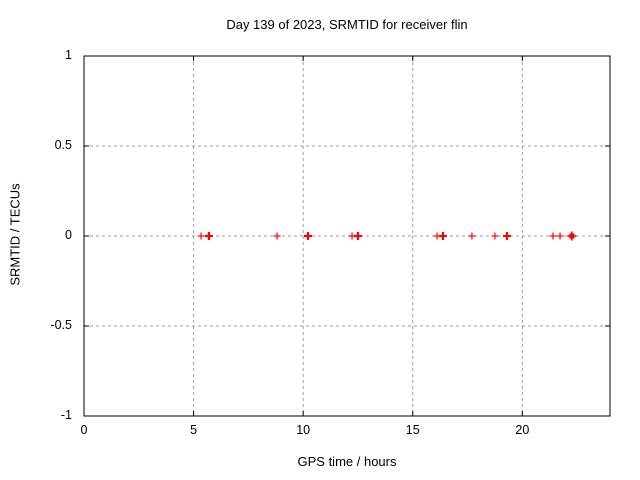 The width and height of the screenshot is (640, 480). I want to click on y-tick-label-1: -0.5, so click(61, 325).